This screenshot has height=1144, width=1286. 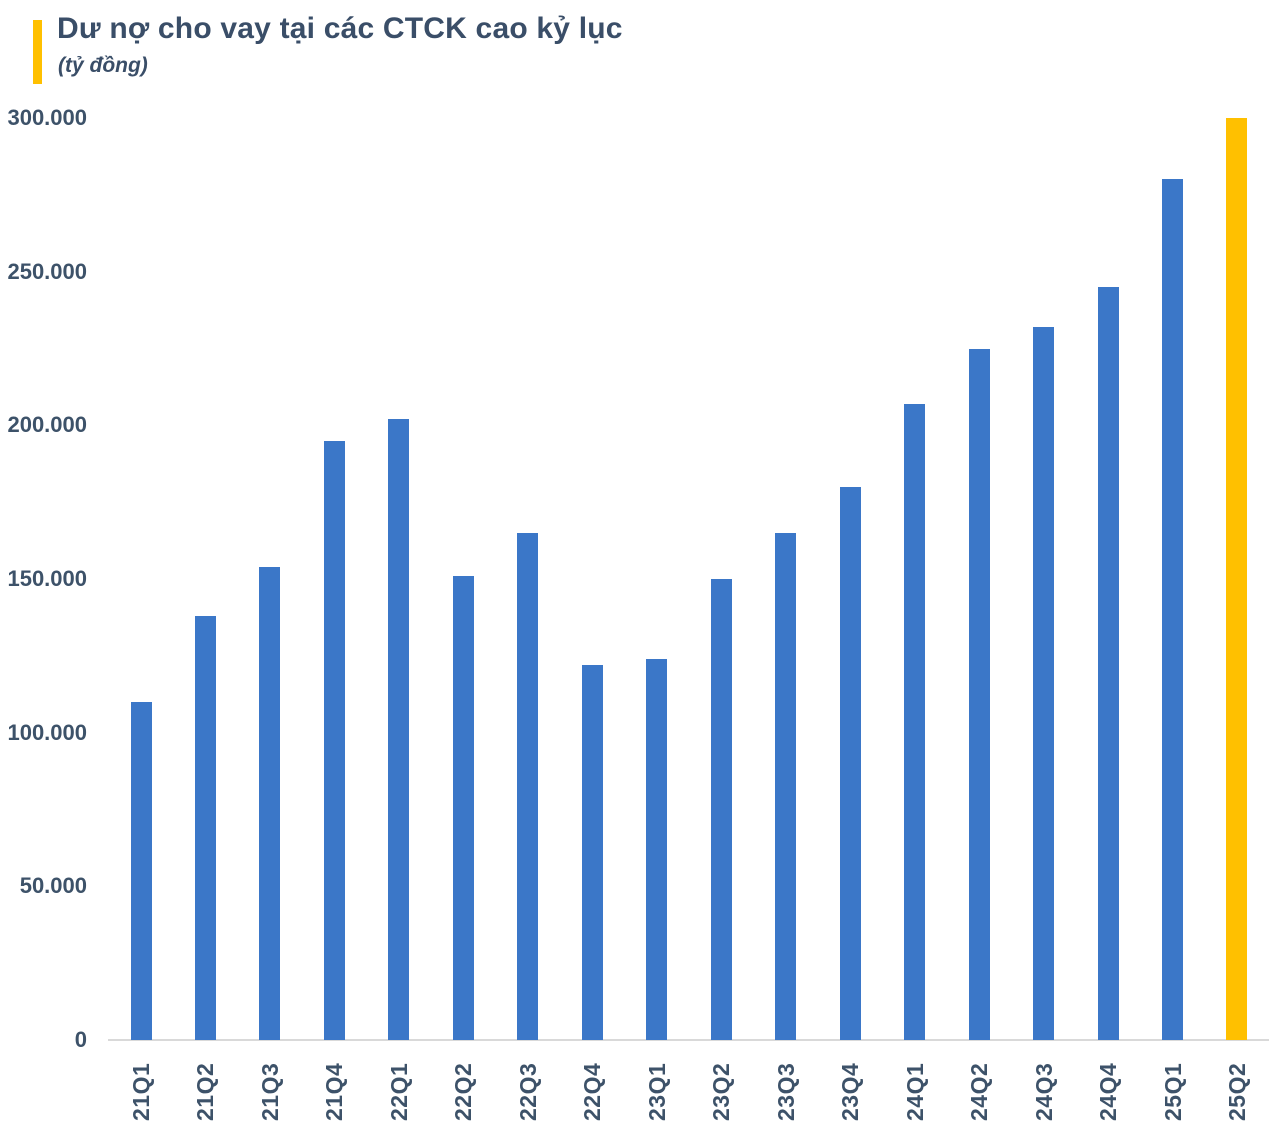 What do you see at coordinates (1043, 1091) in the screenshot?
I see `x-axis-label-24Q3: 24Q3` at bounding box center [1043, 1091].